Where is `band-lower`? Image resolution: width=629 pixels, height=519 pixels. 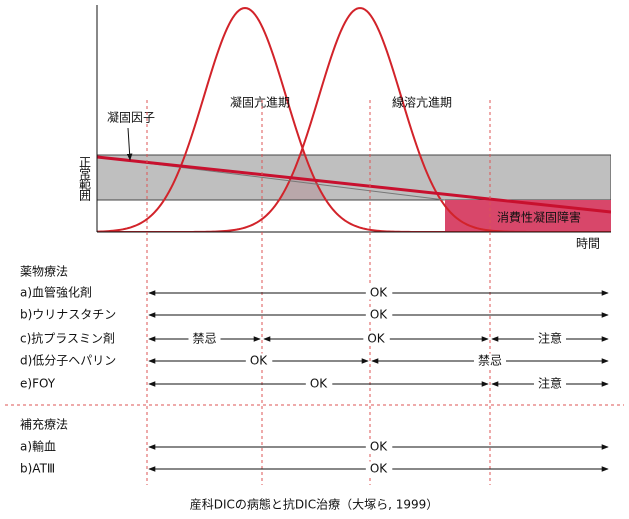
band-lower is located at coordinates (271, 216).